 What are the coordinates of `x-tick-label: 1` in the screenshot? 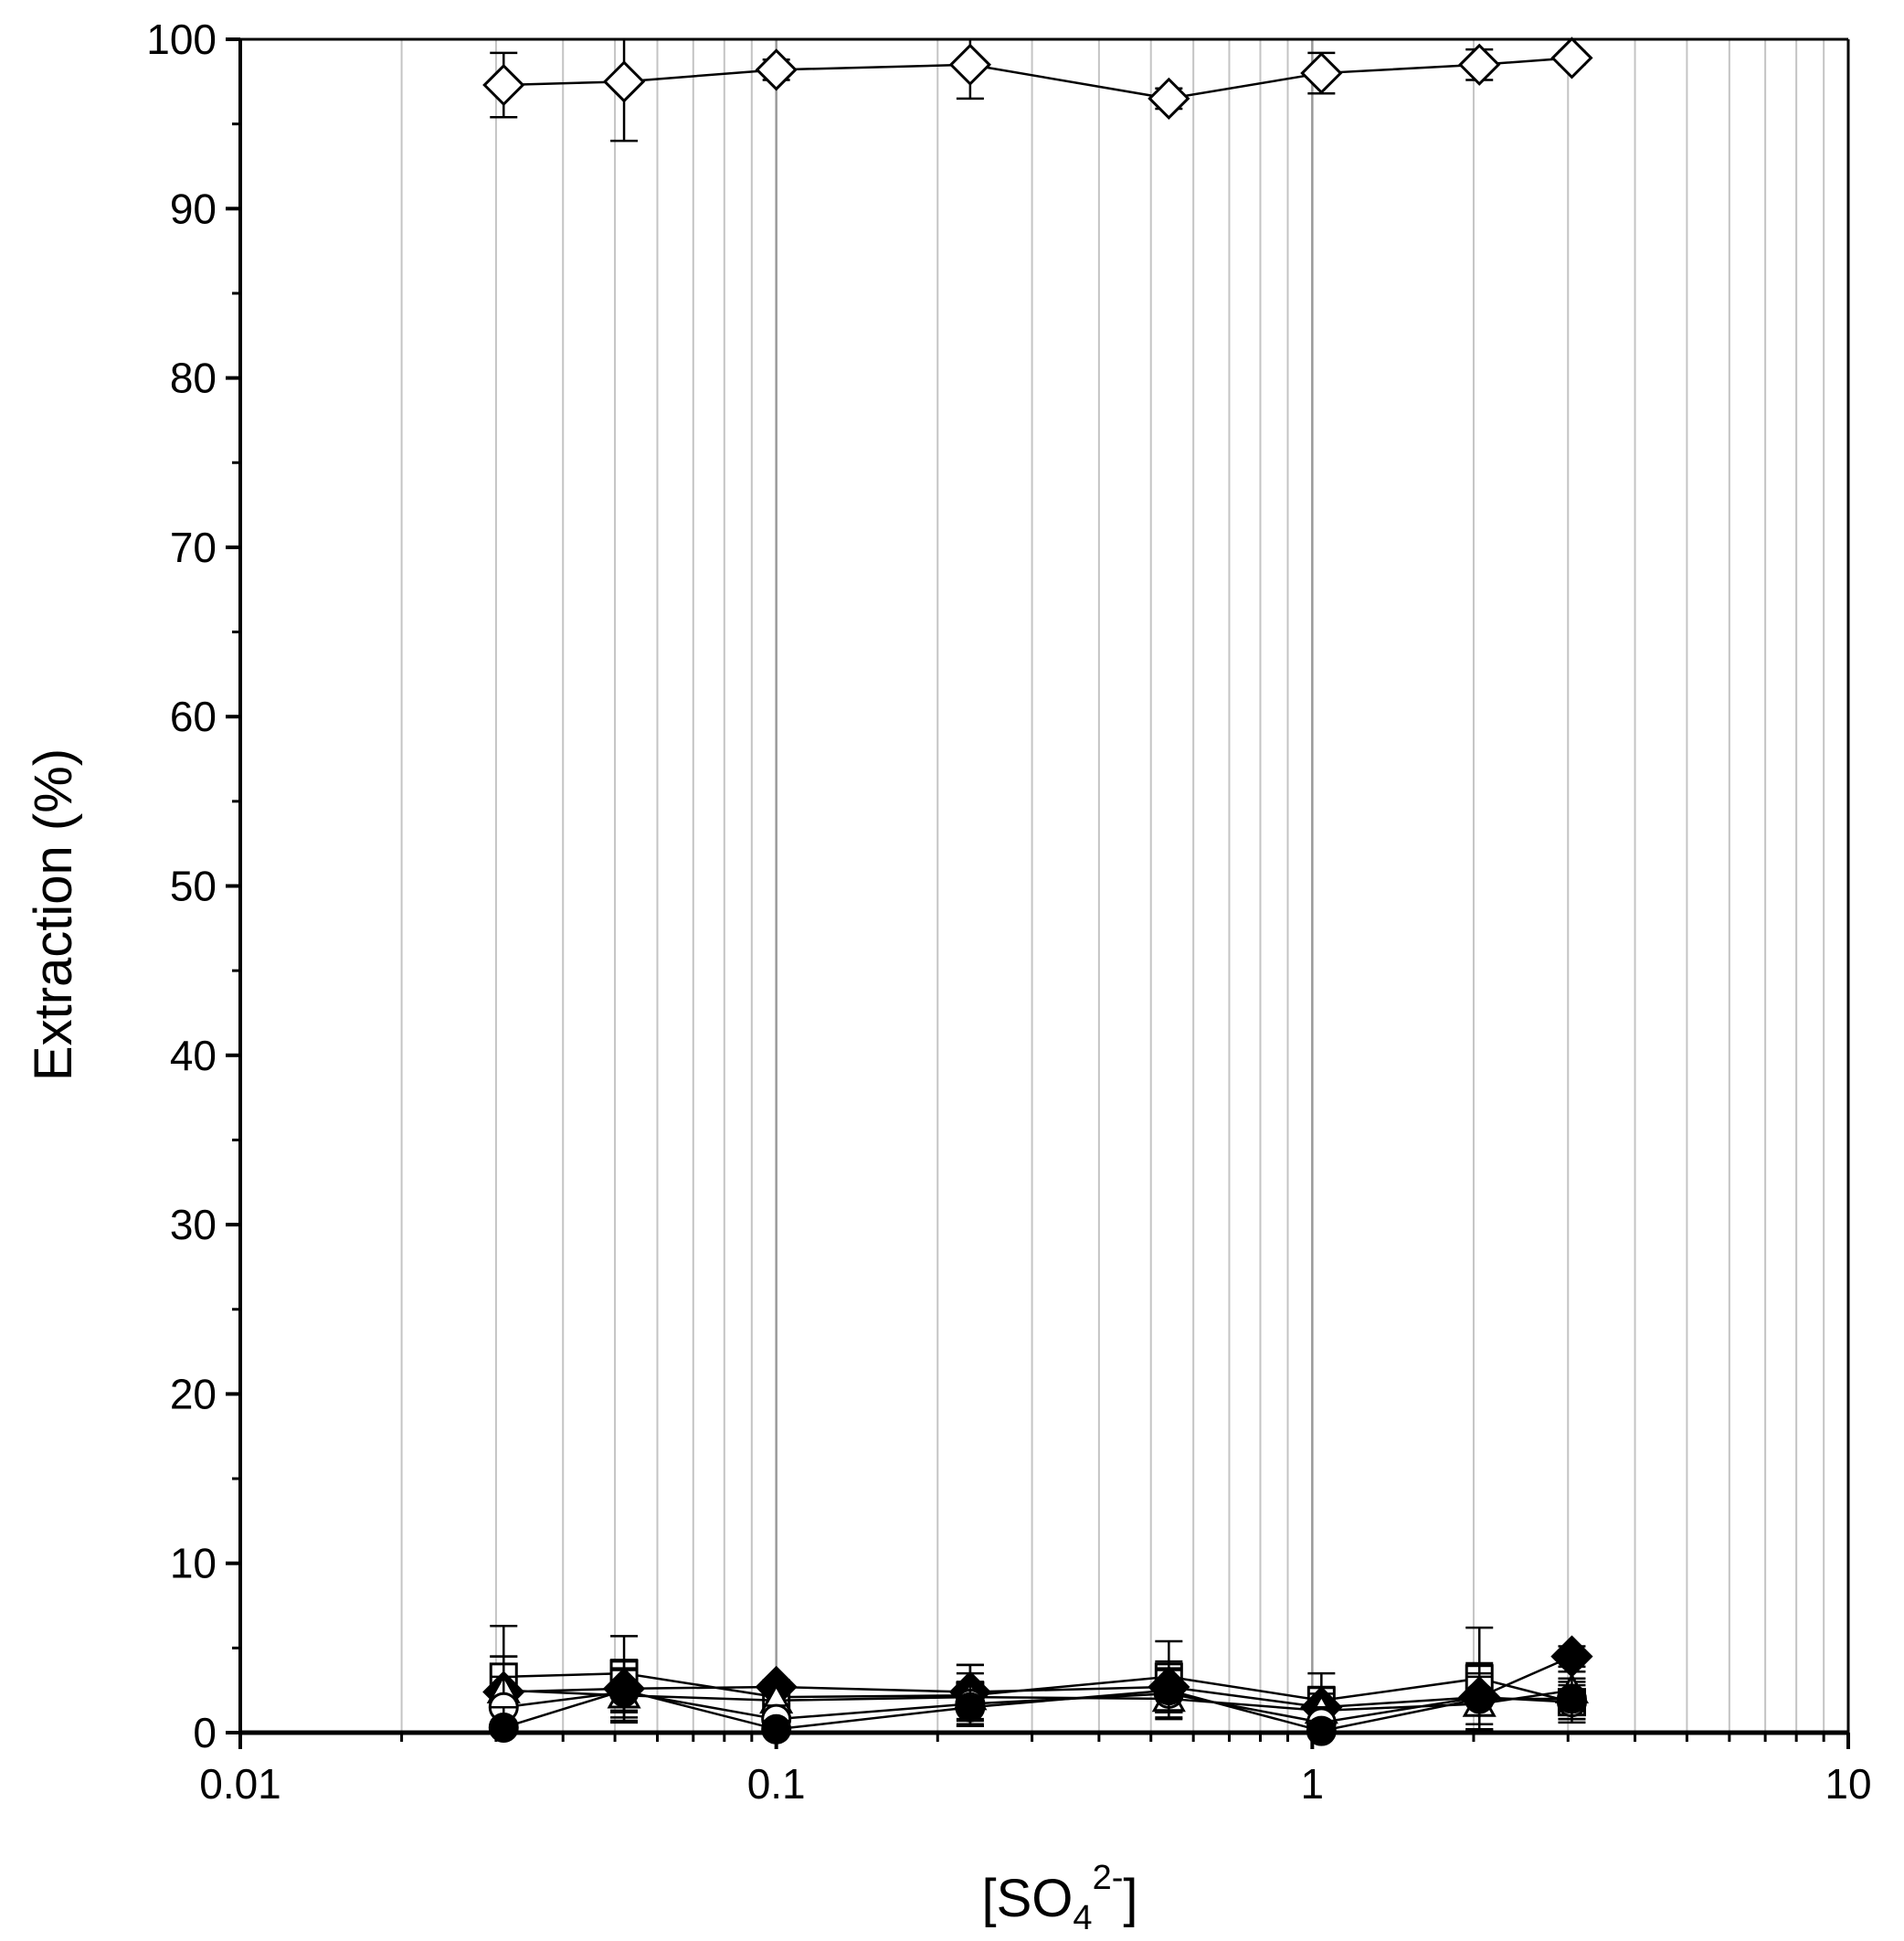 It's located at (1313, 1784).